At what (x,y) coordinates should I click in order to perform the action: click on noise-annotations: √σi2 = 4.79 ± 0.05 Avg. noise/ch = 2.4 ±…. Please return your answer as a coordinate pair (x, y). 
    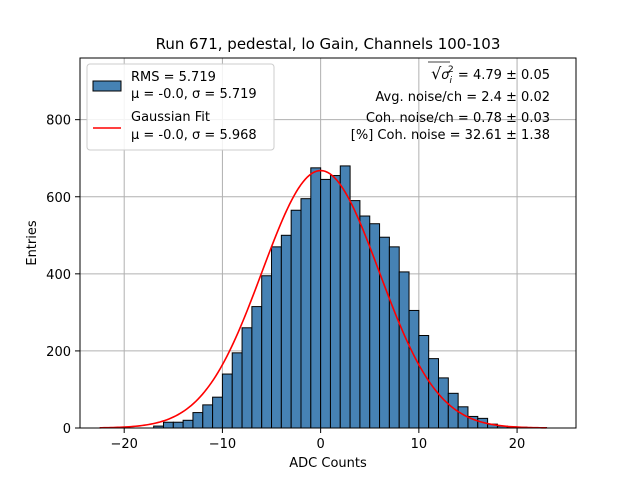
    Looking at the image, I should click on (450, 102).